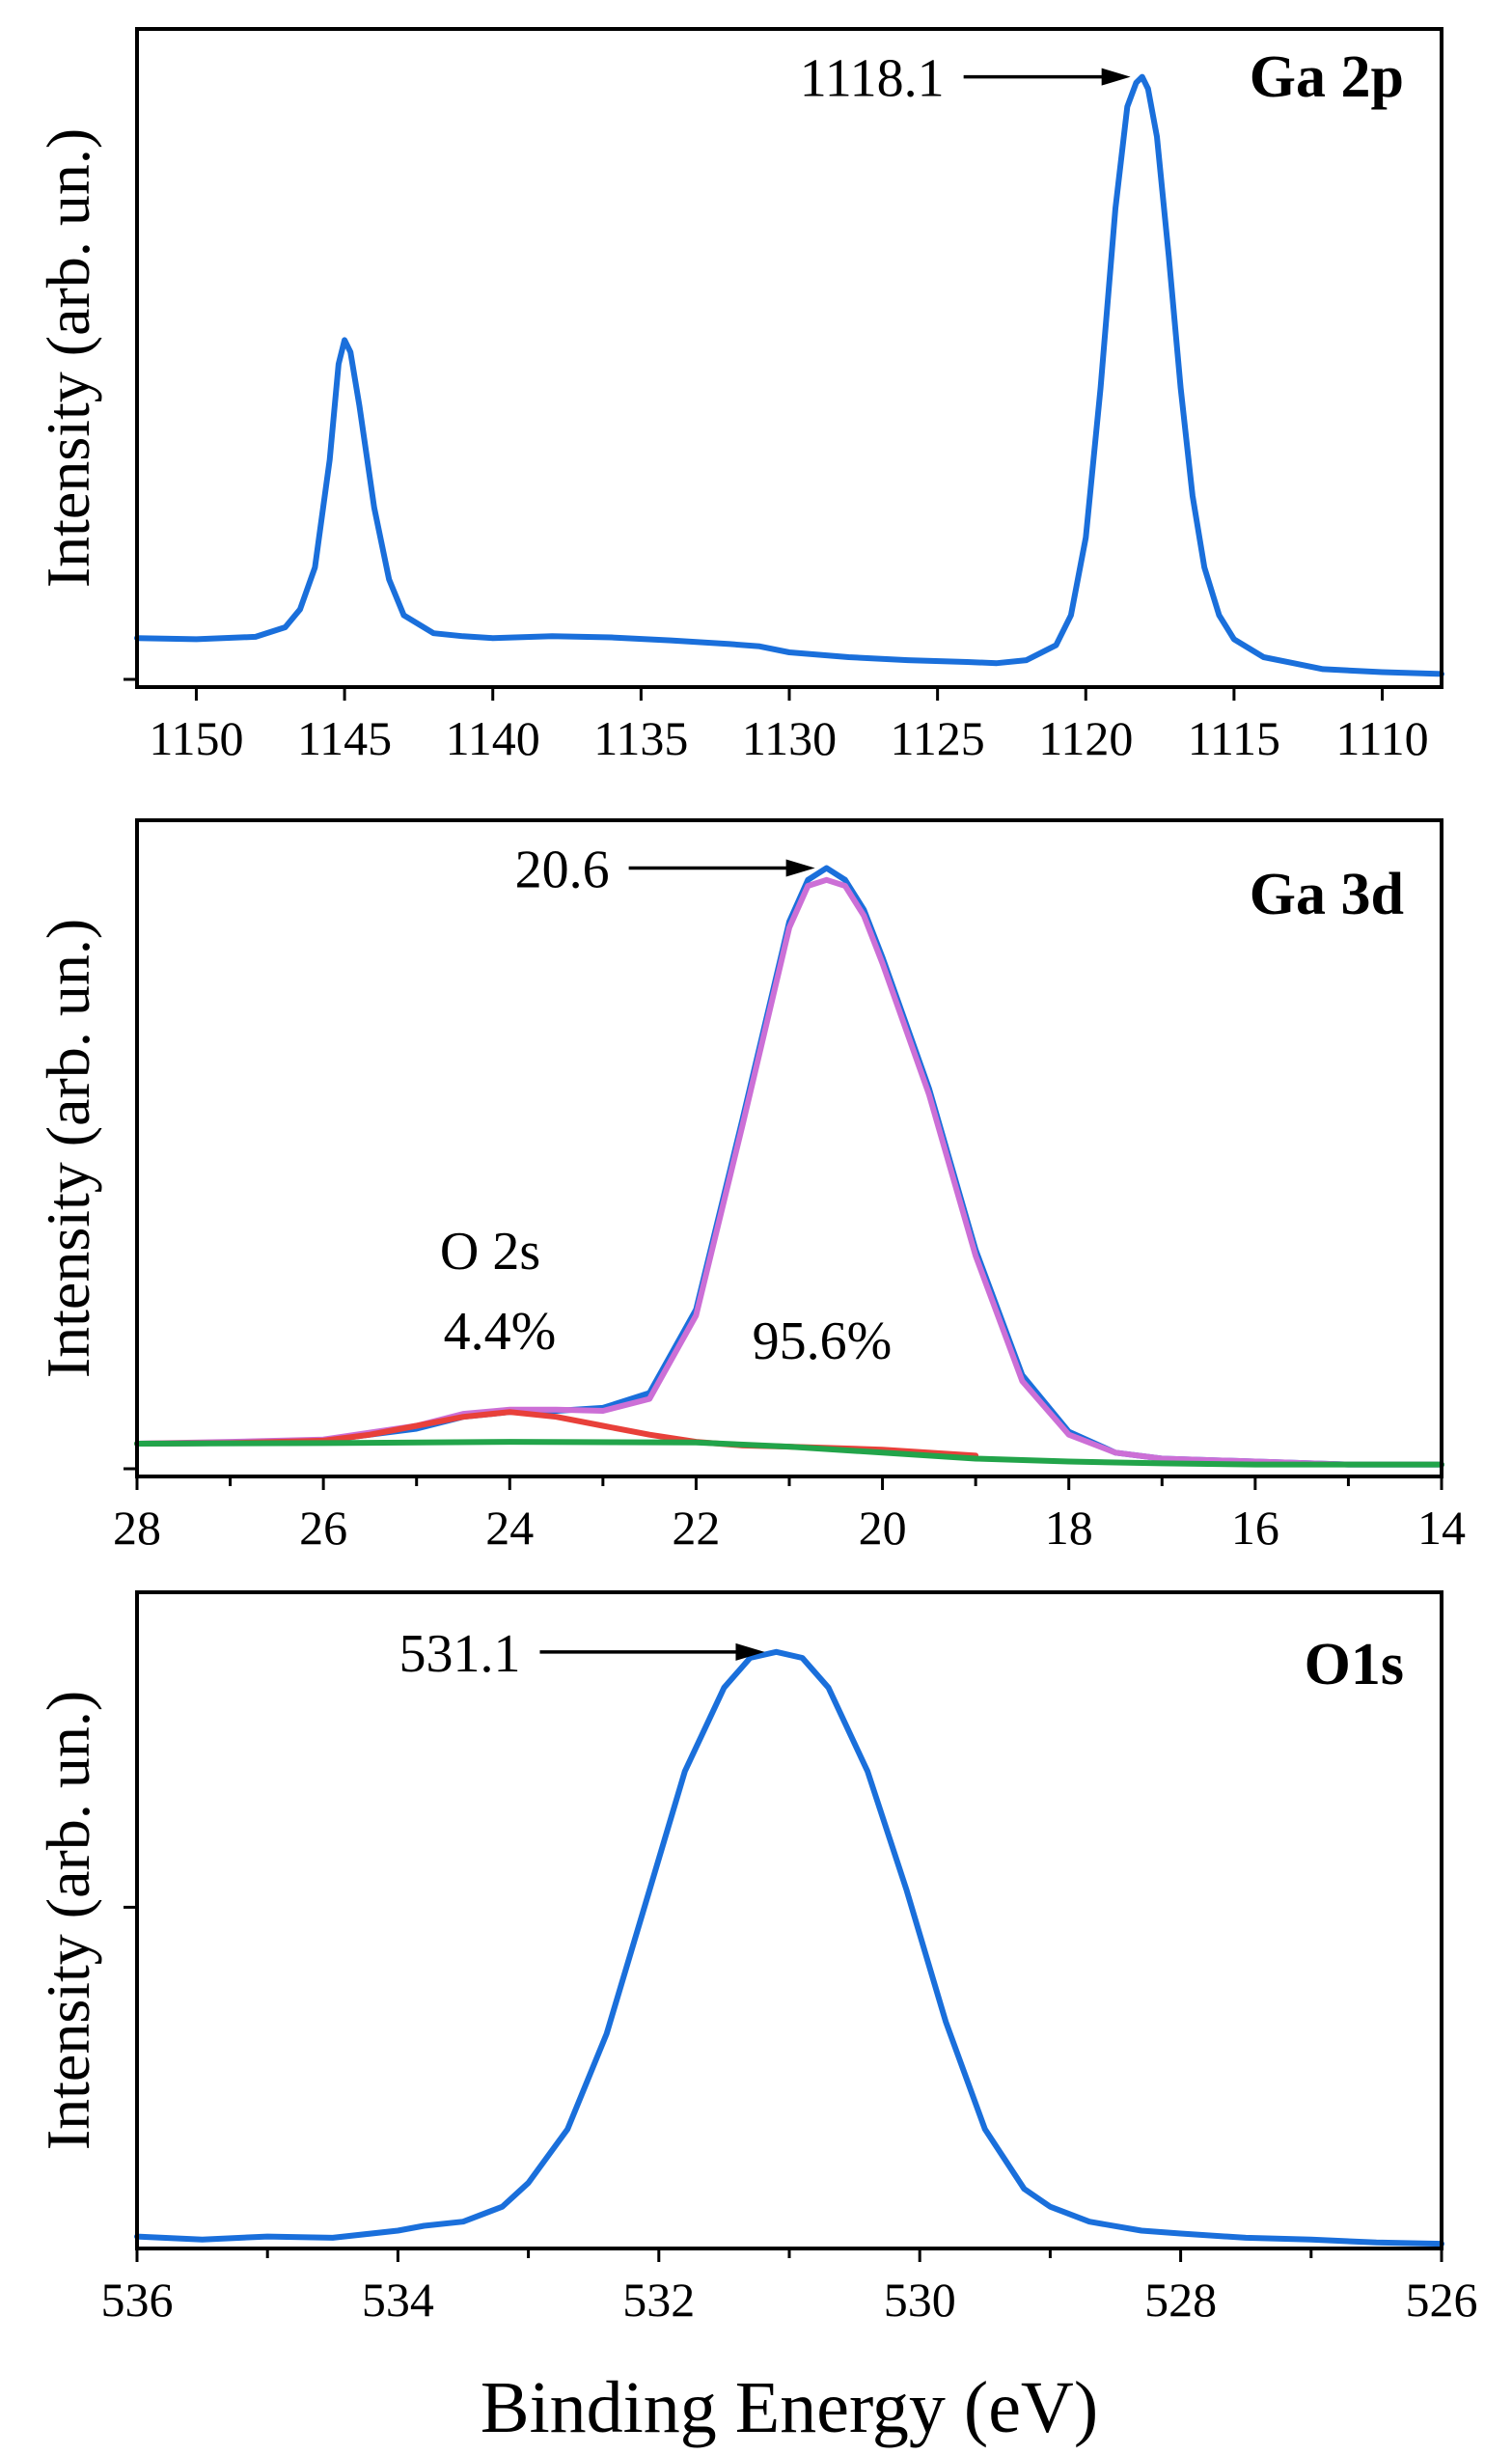 This screenshot has width=1512, height=2455. I want to click on x-tick-label: 1130, so click(789, 738).